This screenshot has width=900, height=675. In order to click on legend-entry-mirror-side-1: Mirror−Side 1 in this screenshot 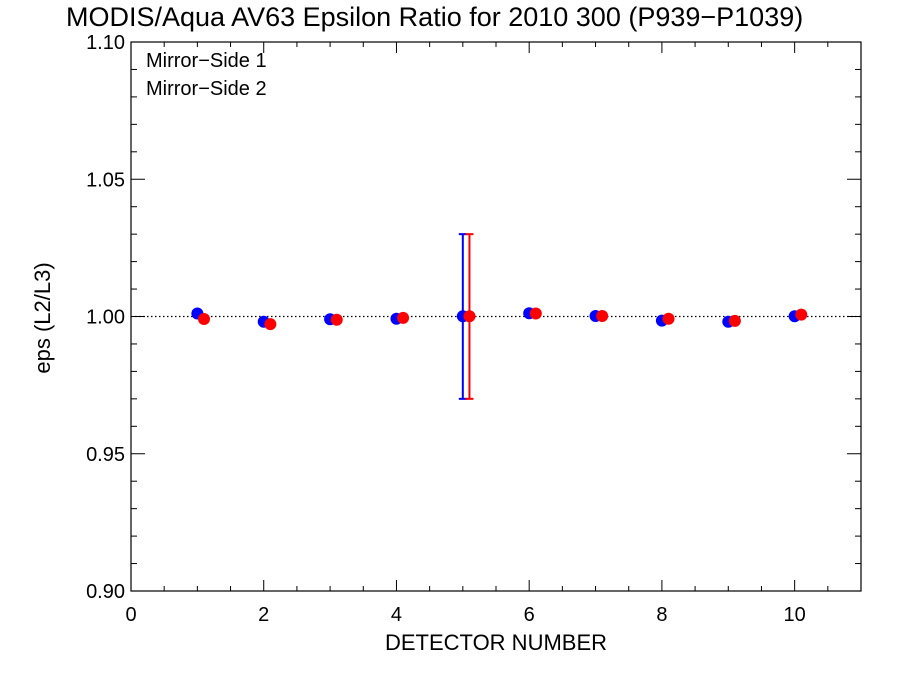, I will do `click(206, 61)`.